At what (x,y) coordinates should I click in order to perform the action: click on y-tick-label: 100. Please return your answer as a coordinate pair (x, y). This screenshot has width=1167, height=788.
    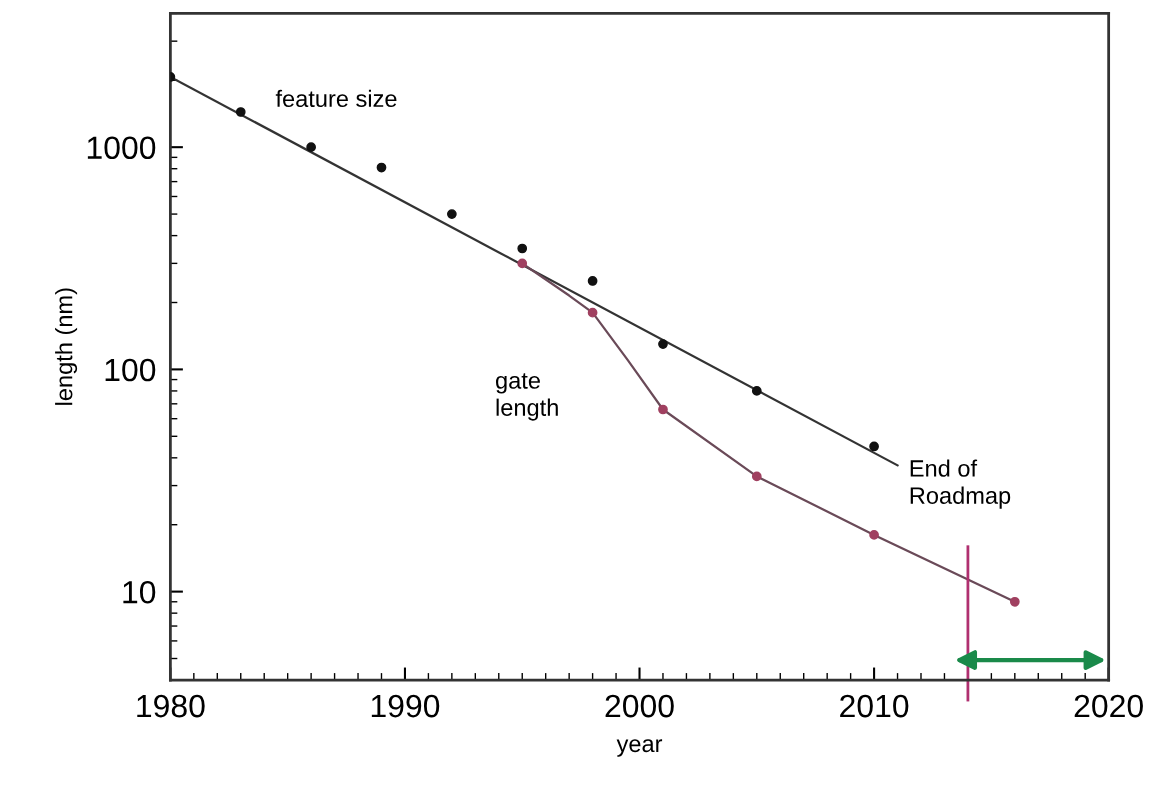
    Looking at the image, I should click on (130, 370).